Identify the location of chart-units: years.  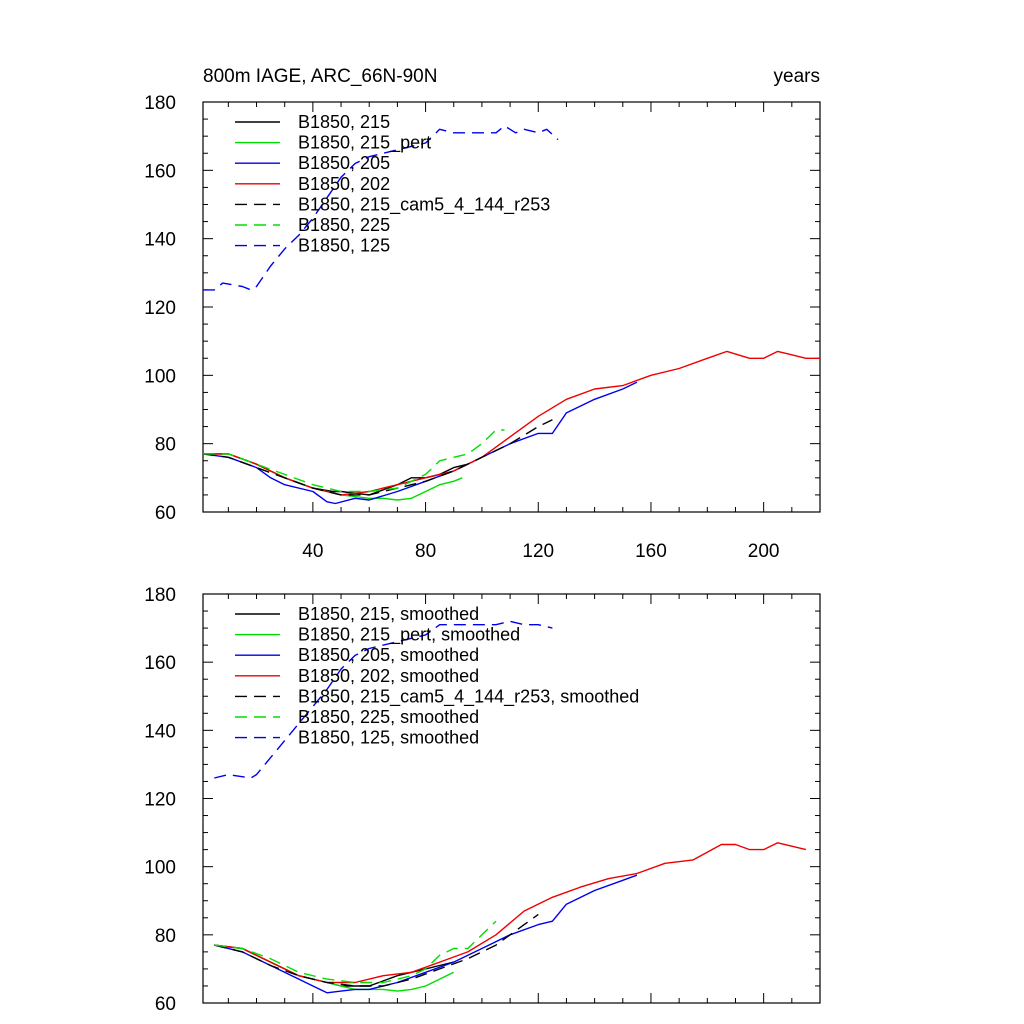
(797, 76).